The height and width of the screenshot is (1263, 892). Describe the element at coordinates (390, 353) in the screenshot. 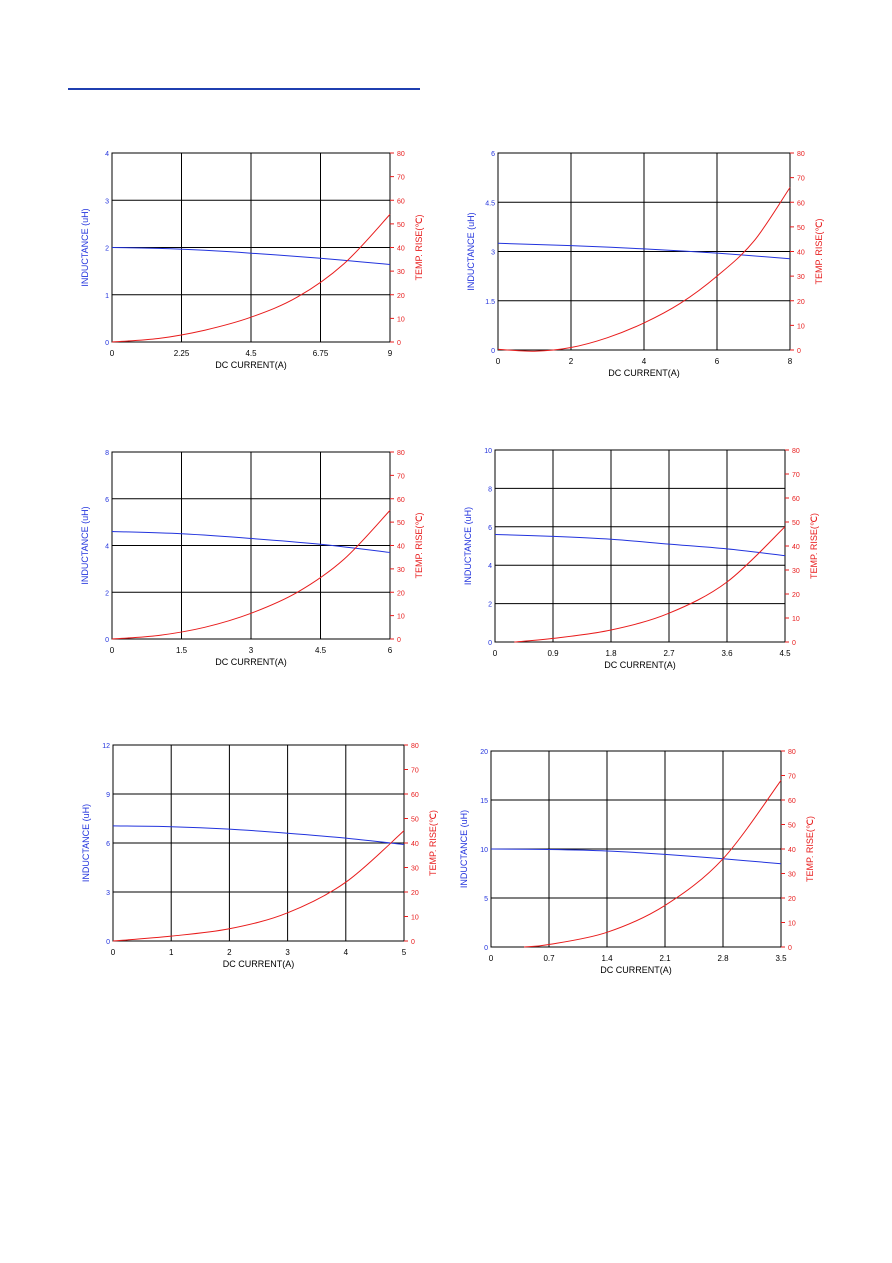

I see `x-tick-label: 9` at that location.